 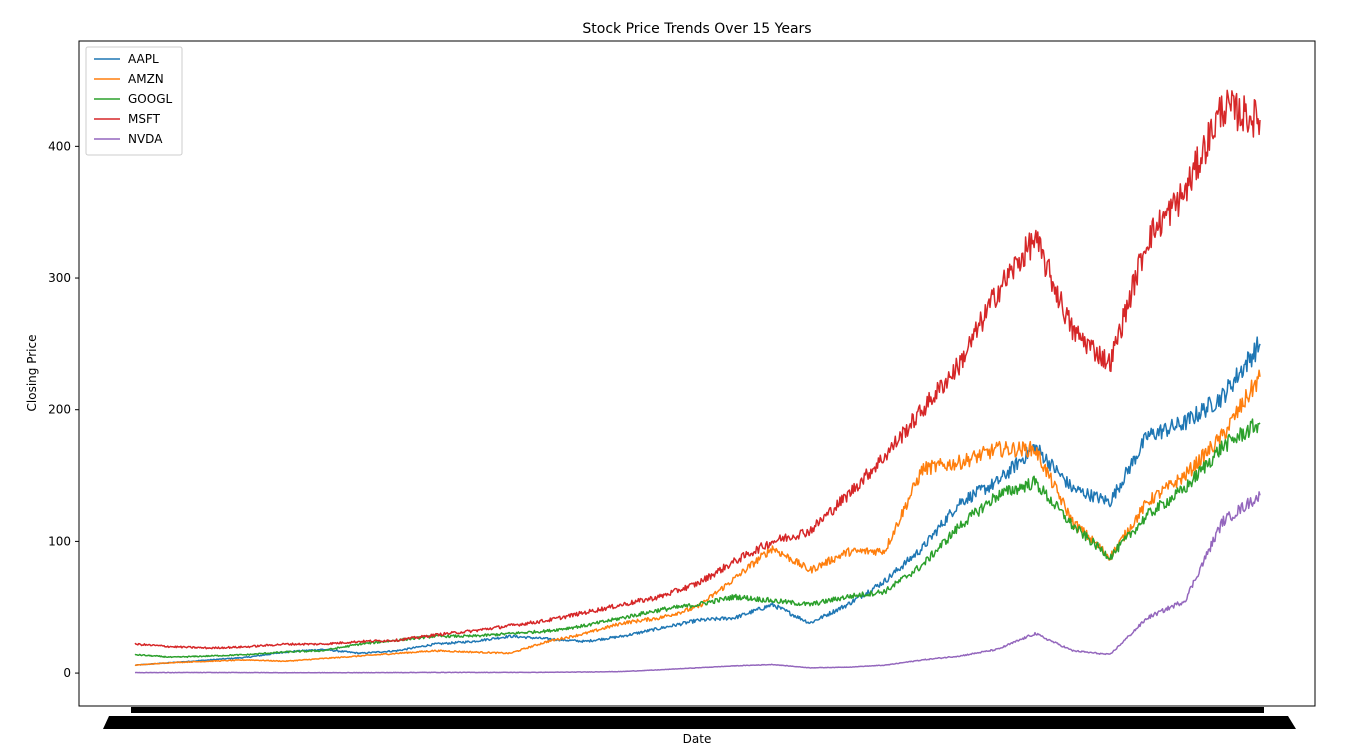 What do you see at coordinates (67, 673) in the screenshot?
I see `y-tick-label: 0` at bounding box center [67, 673].